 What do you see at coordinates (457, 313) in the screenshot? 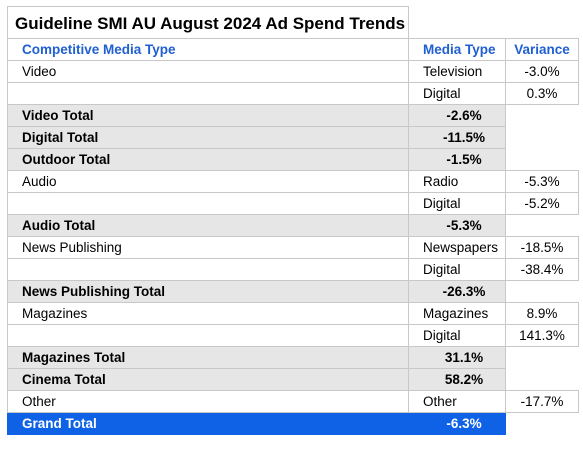
I see `media-type-cell: Magazines` at bounding box center [457, 313].